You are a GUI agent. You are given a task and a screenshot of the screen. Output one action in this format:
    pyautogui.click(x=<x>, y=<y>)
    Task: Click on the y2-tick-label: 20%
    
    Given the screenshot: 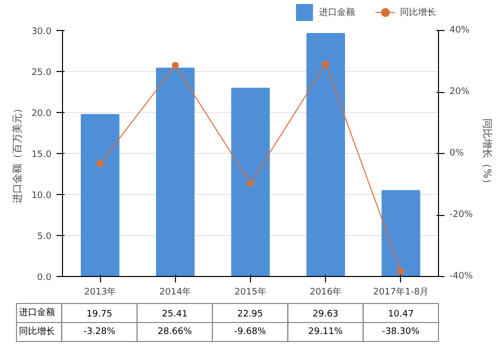 What is the action you would take?
    pyautogui.click(x=460, y=92)
    